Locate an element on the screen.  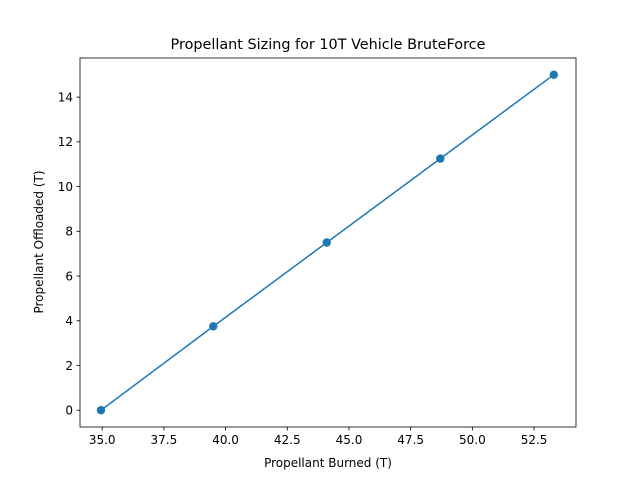
y-axis: 0 2 4 6 8 10 12 14 is located at coordinates (69, 254).